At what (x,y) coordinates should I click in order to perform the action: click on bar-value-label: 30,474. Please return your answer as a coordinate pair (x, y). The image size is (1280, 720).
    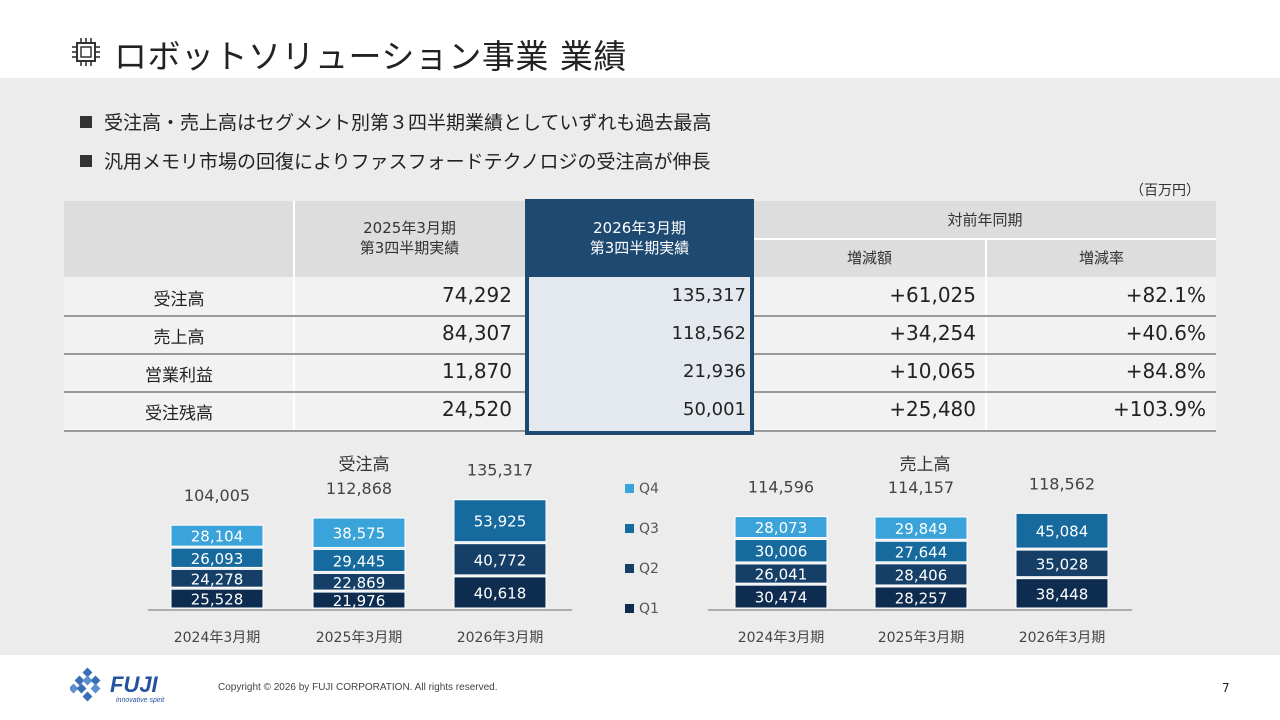
    Looking at the image, I should click on (781, 598).